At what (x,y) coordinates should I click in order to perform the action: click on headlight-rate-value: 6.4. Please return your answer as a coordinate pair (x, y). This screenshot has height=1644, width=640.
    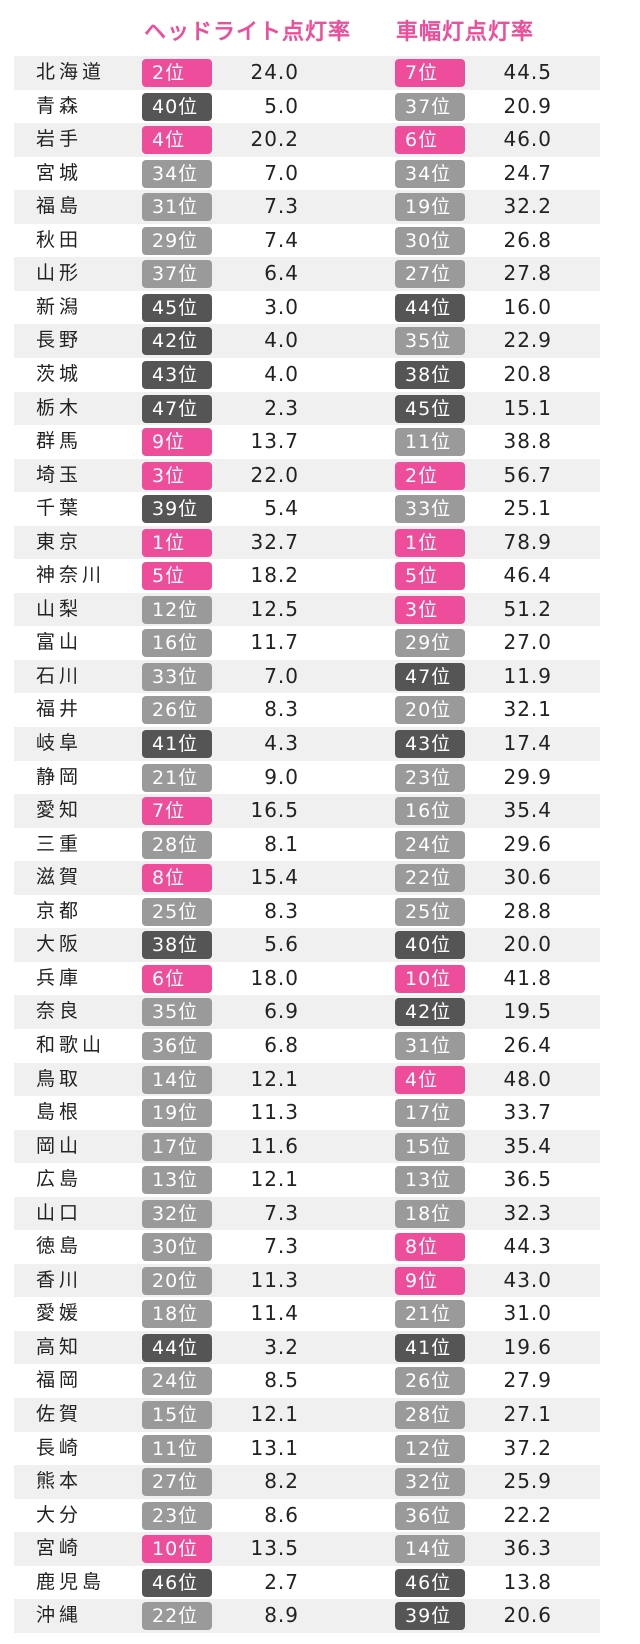
    Looking at the image, I should click on (281, 273).